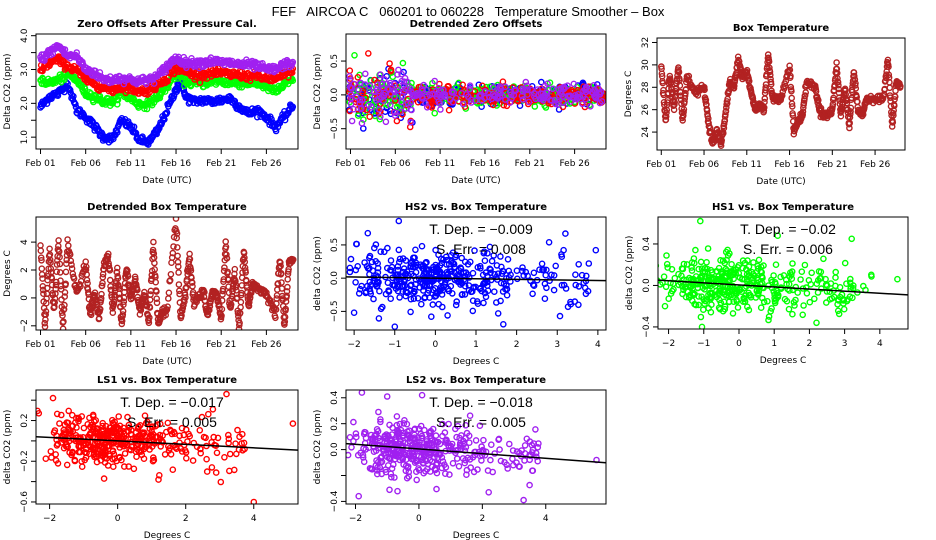 Image resolution: width=936 pixels, height=540 pixels. I want to click on x-tick-label: Feb 01, so click(350, 164).